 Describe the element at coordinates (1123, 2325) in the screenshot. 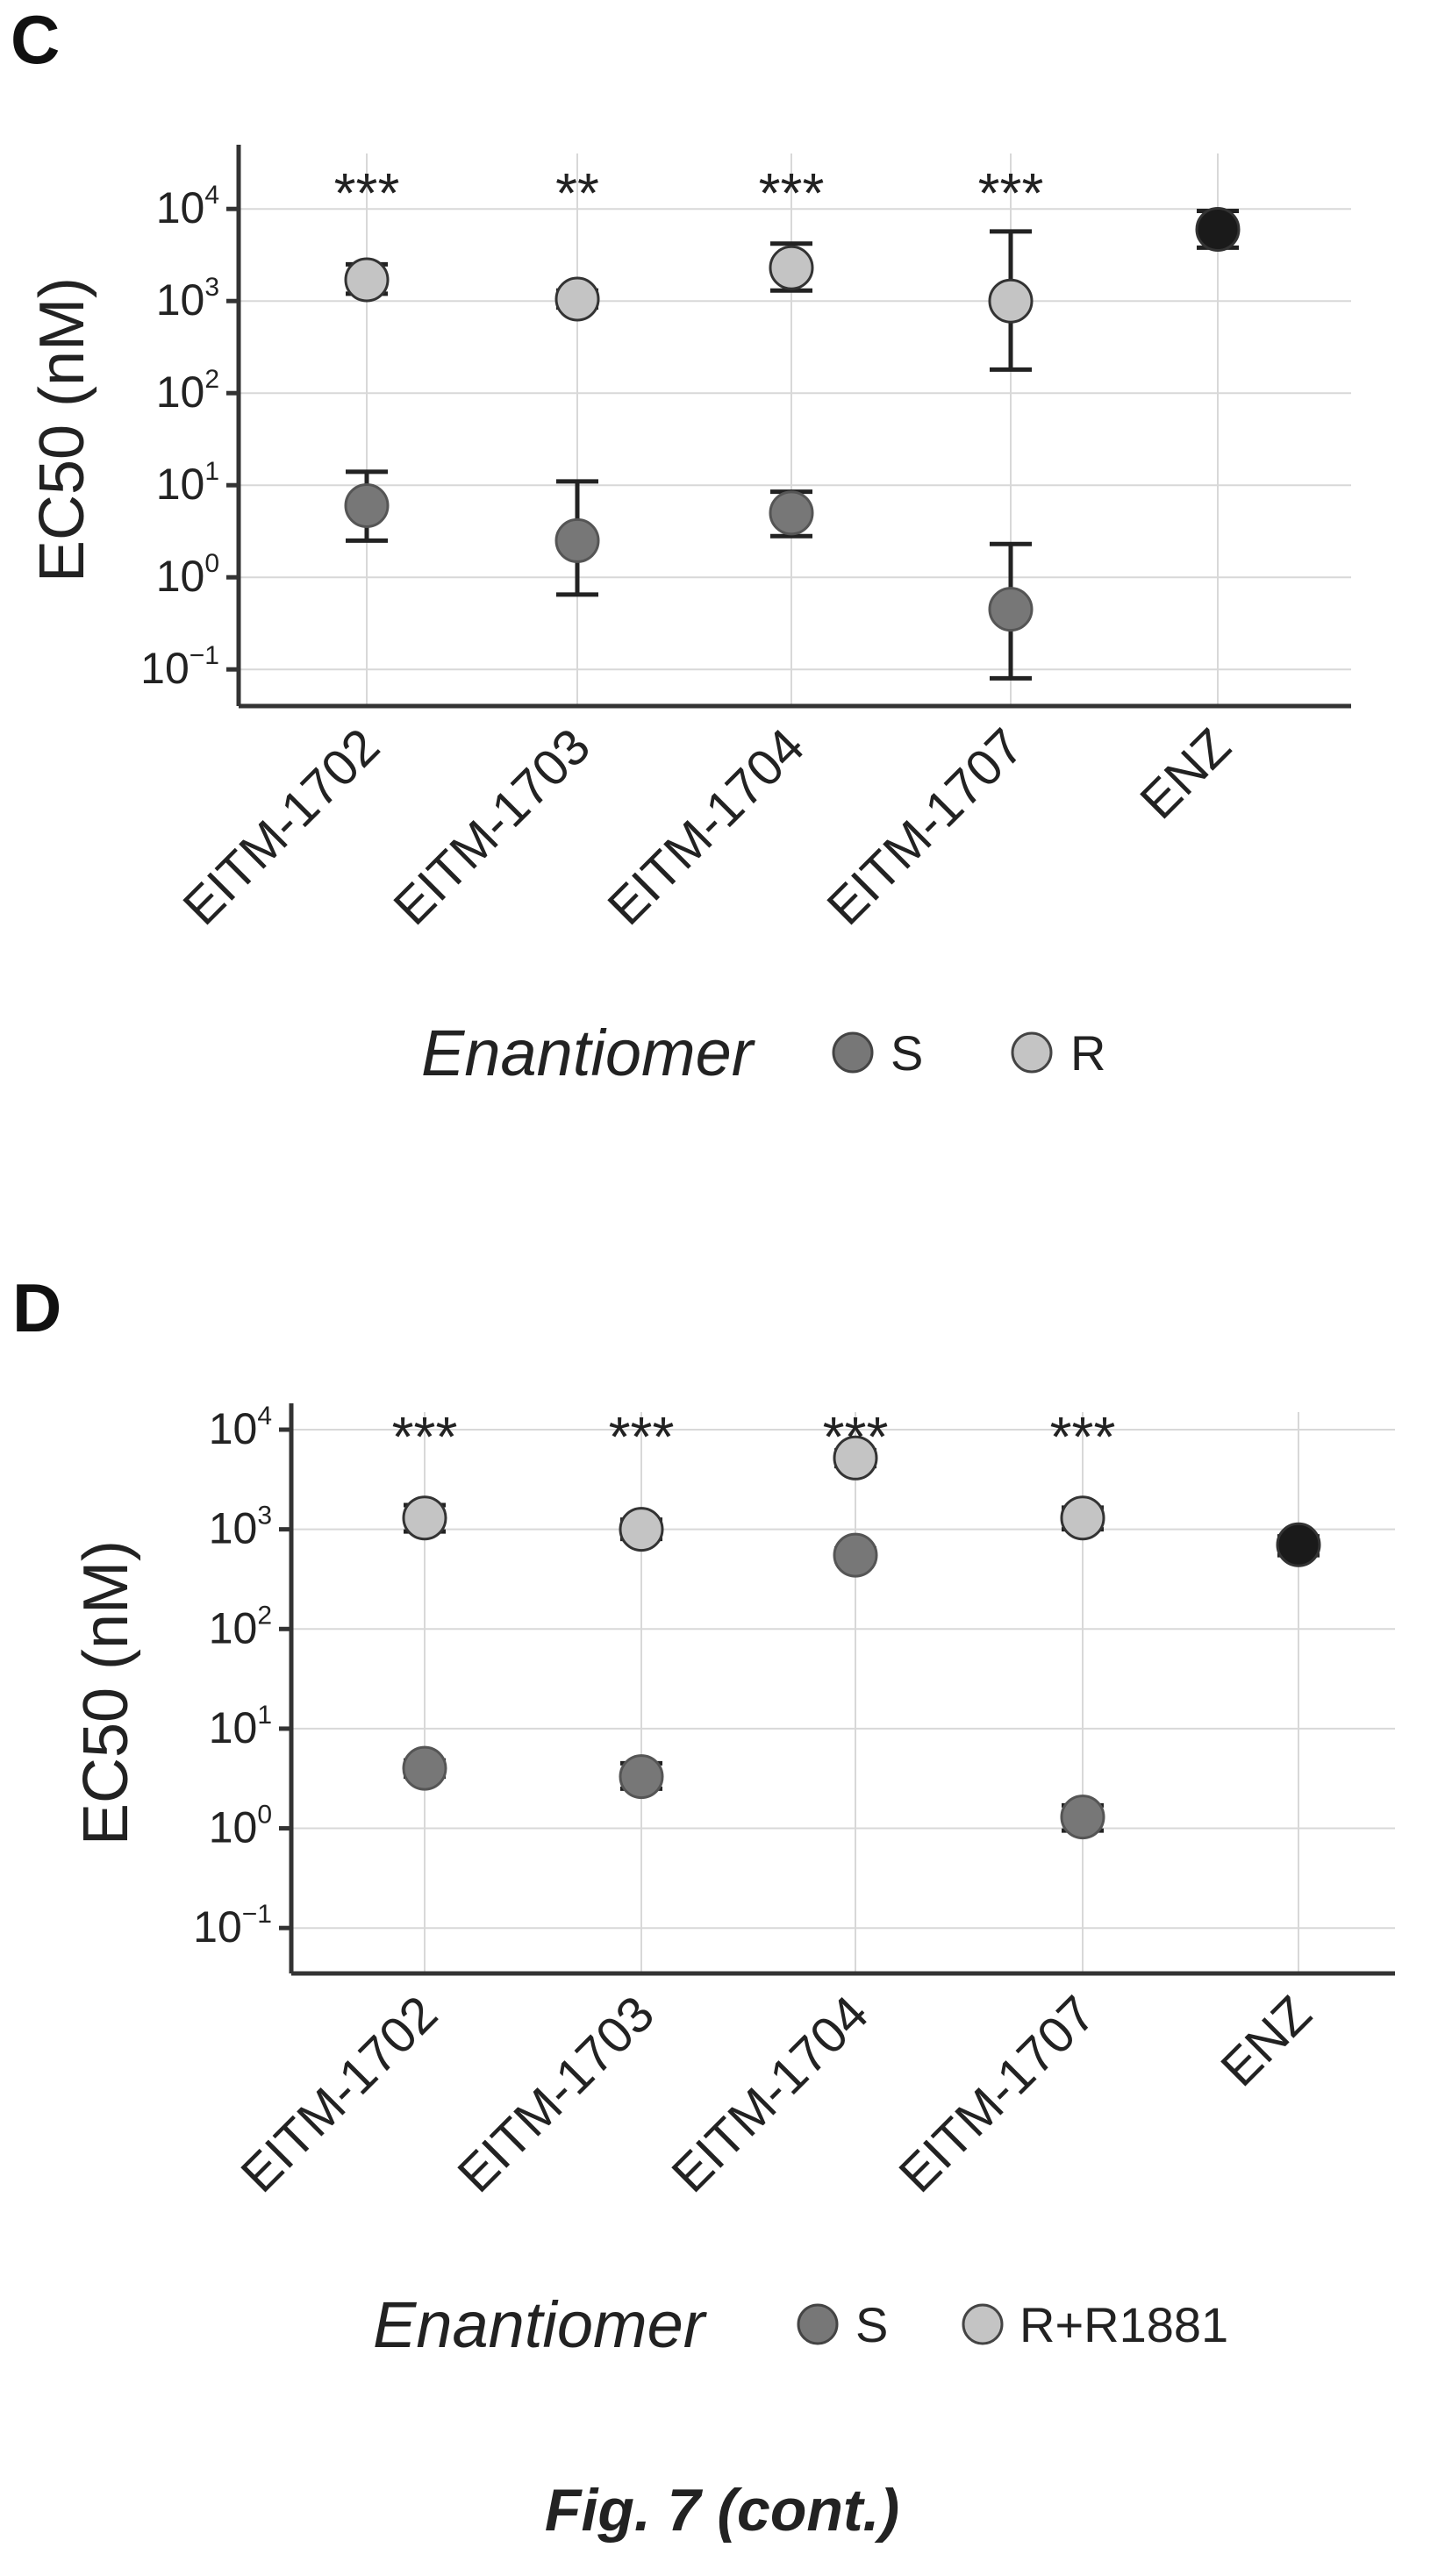

I see `legend-label: R+R1881` at that location.